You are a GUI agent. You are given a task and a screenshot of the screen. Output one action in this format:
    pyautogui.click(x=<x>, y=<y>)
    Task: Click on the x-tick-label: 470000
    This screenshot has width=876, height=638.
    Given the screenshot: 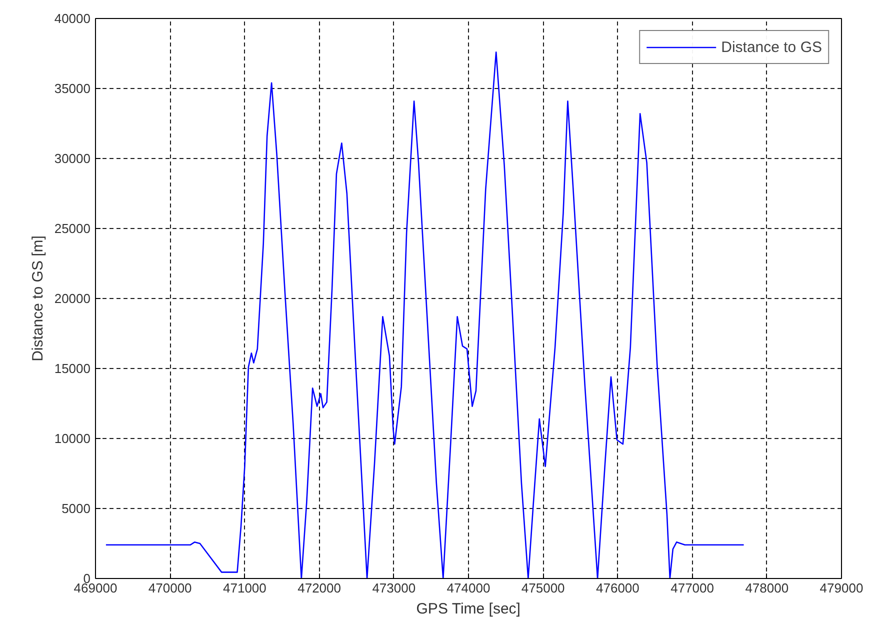 What is the action you would take?
    pyautogui.click(x=170, y=588)
    